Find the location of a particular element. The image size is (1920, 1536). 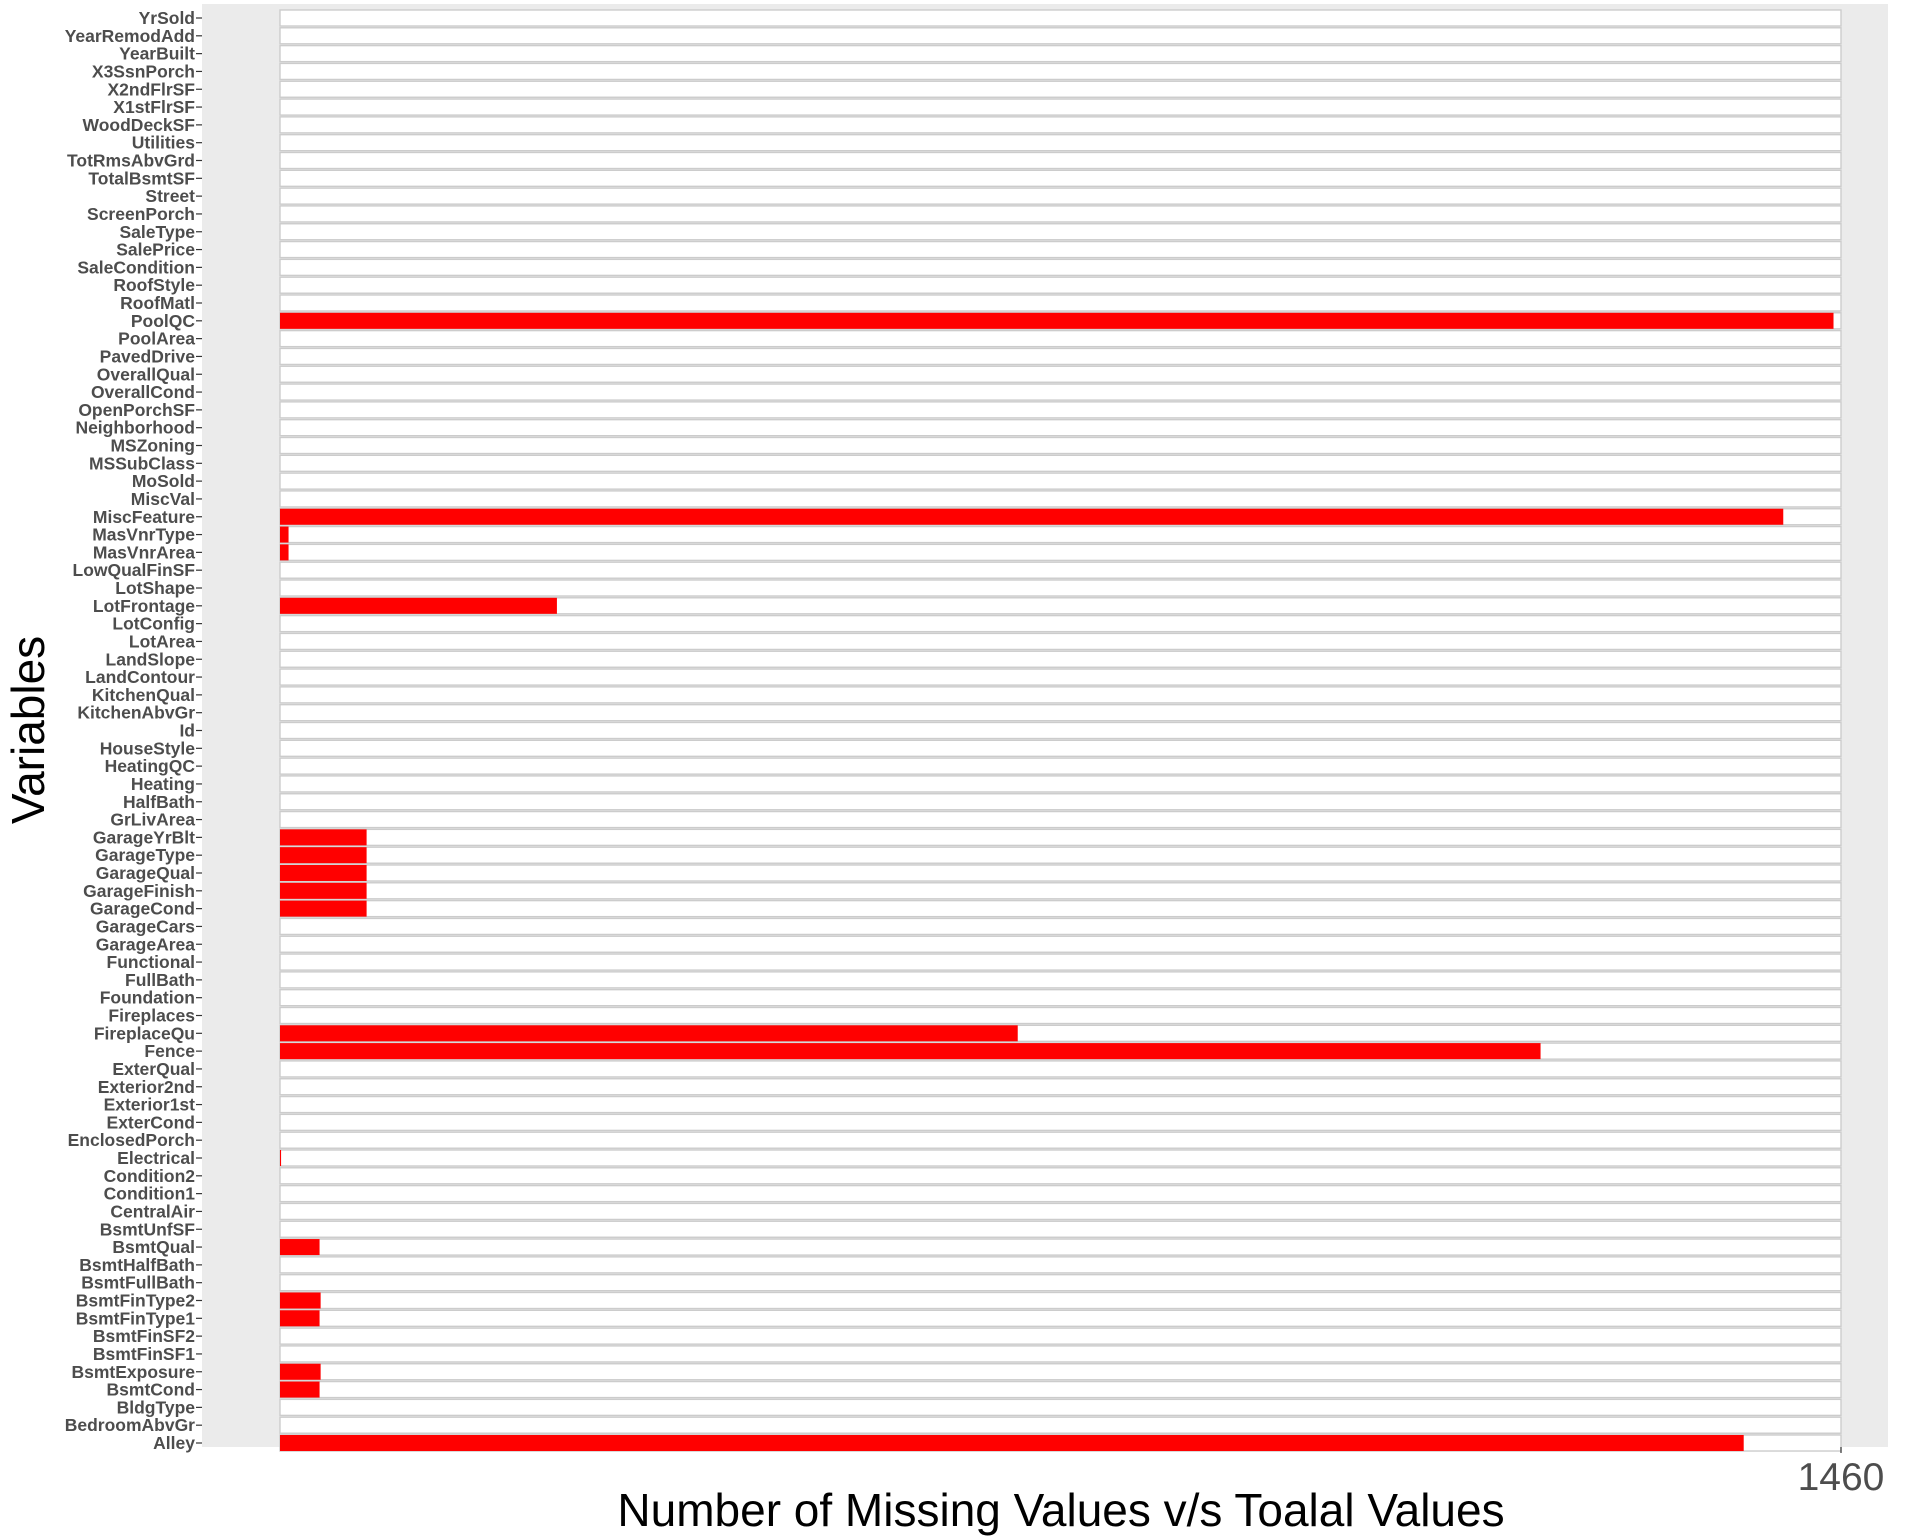

y-tick-label-mssubclass: MSSubClass is located at coordinates (142, 463).